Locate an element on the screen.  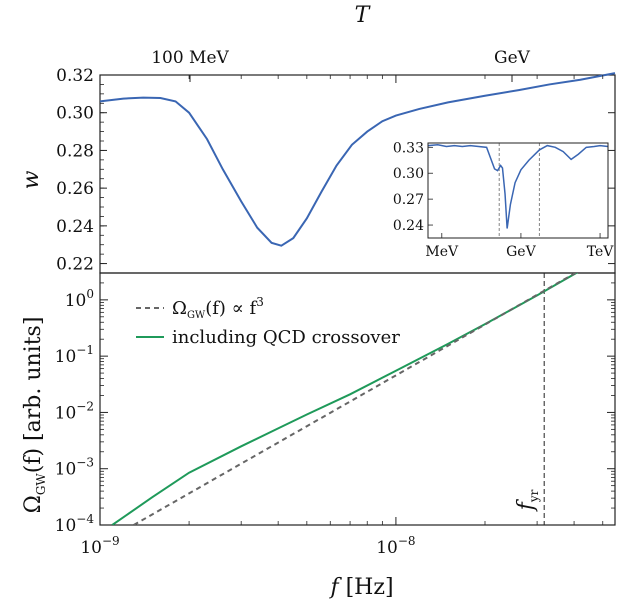
inset-ytick-label: 0.27 is located at coordinates (408, 200).